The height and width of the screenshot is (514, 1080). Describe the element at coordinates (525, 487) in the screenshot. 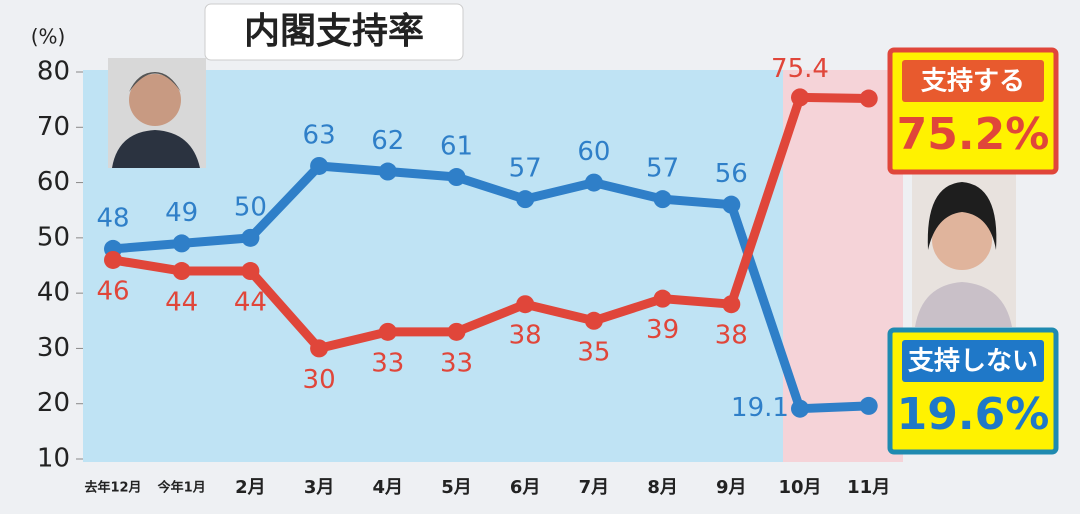

I see `x-tick-label: 6月` at that location.